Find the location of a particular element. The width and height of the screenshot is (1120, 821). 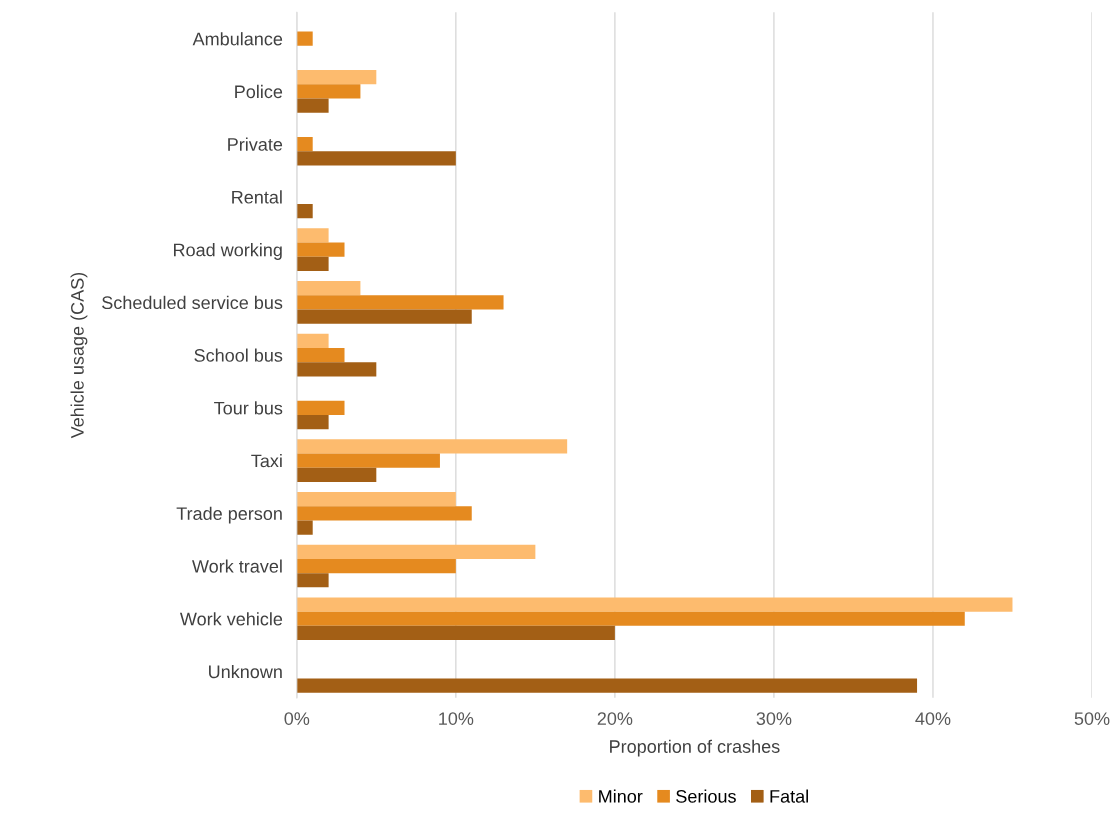

y-tick-label: Rental is located at coordinates (257, 197).